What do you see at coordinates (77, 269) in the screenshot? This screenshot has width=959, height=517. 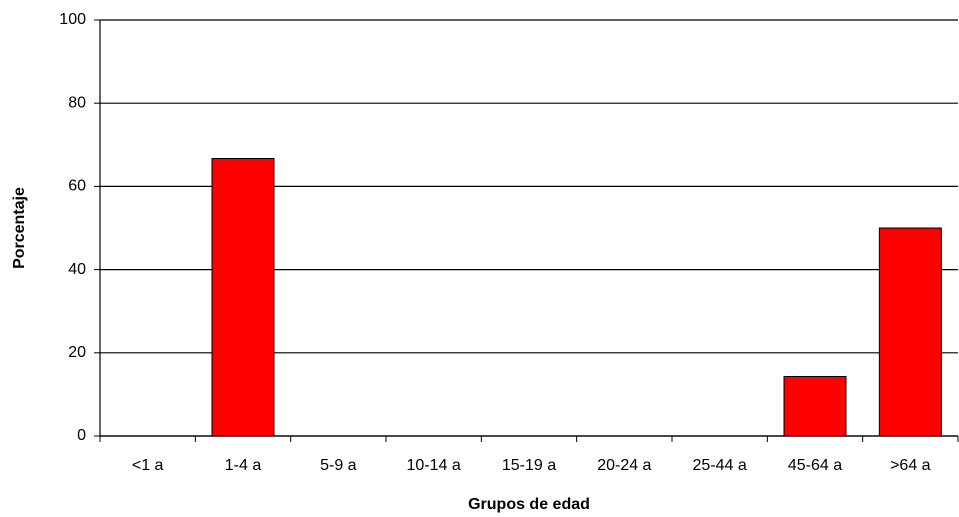 I see `y-tick-label: 40` at bounding box center [77, 269].